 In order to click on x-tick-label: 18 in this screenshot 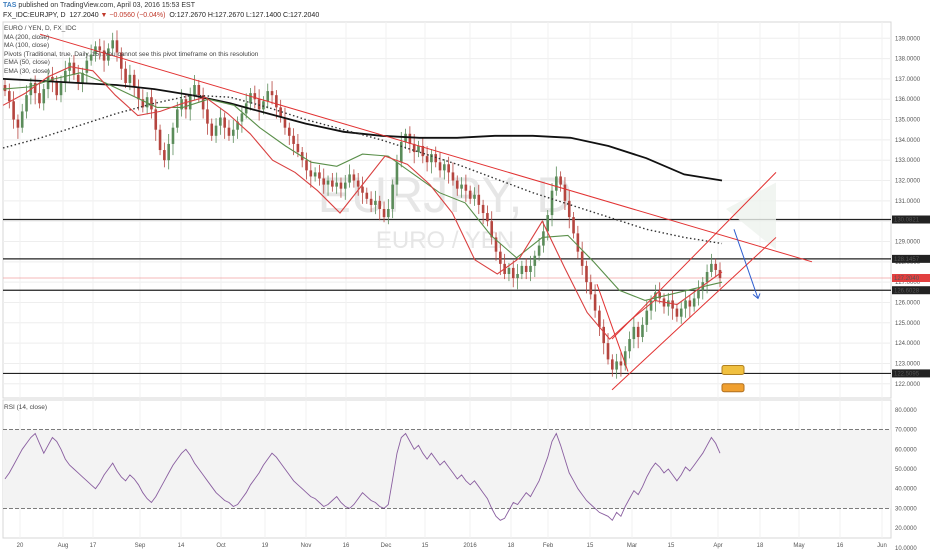, I will do `click(760, 546)`.